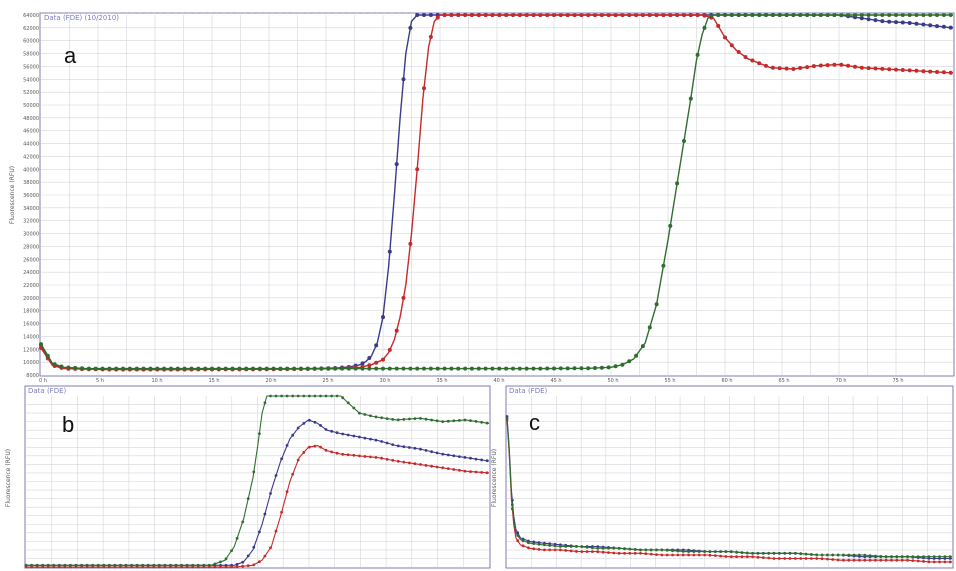 The width and height of the screenshot is (956, 571). What do you see at coordinates (494, 478) in the screenshot?
I see `panel-c-y-axis-label: Fluorescence (RFU)` at bounding box center [494, 478].